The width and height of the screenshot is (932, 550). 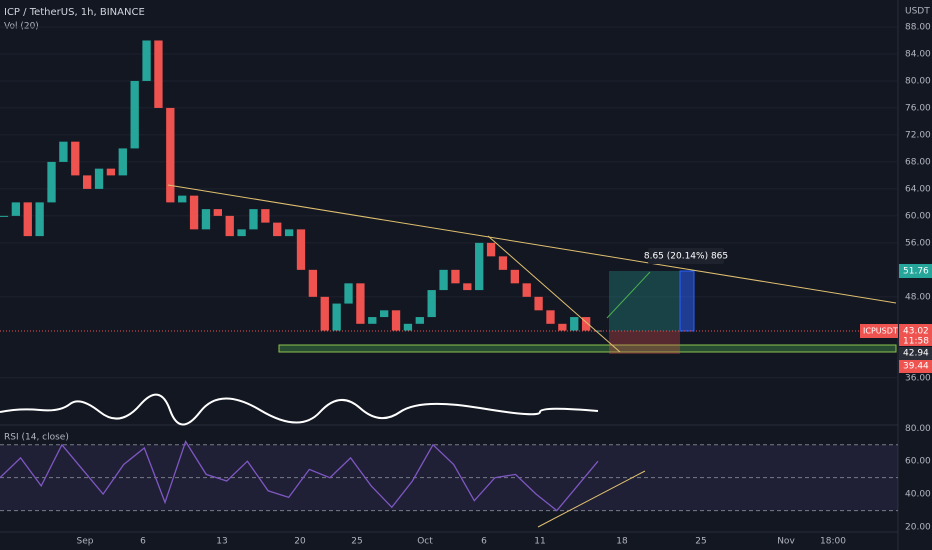 I want to click on badge-text: 43.02, so click(x=916, y=332).